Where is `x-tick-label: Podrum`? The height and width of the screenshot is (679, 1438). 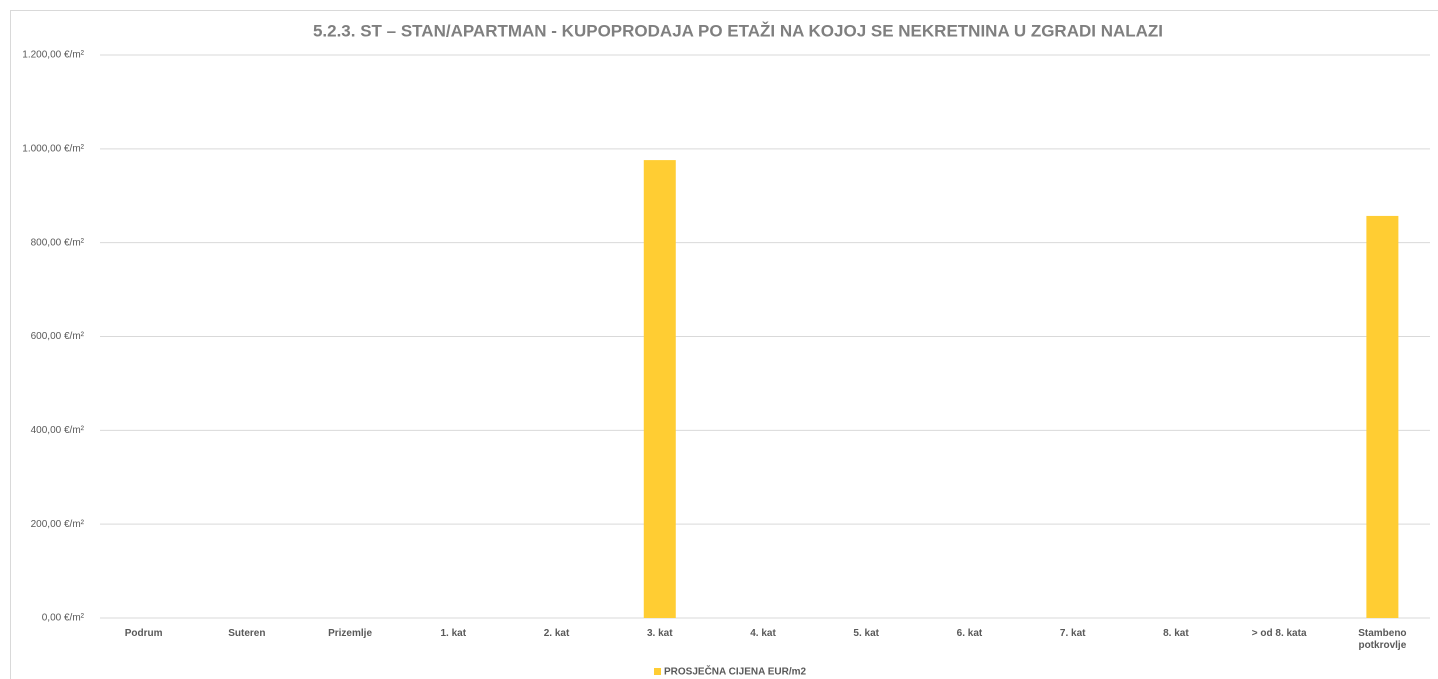 x-tick-label: Podrum is located at coordinates (143, 633).